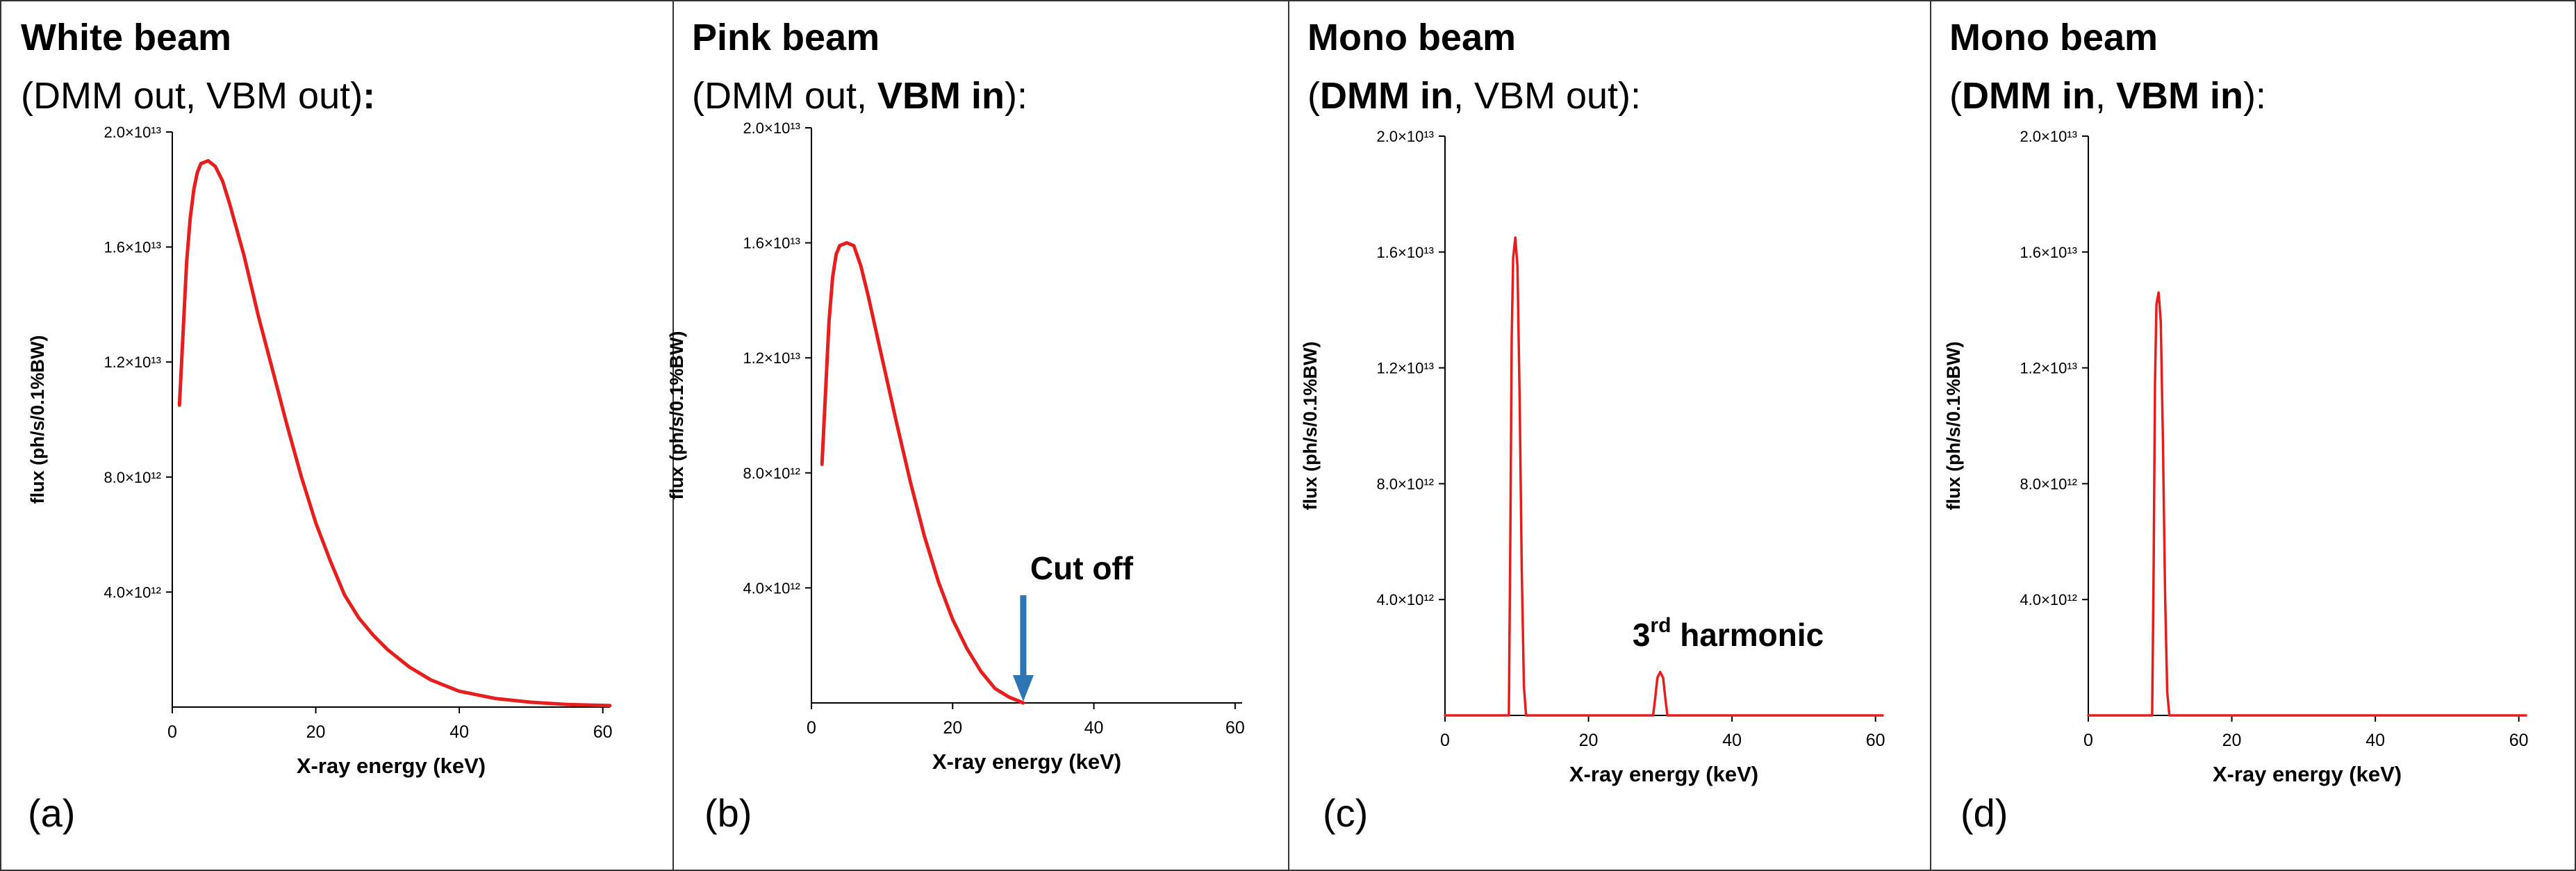 Image resolution: width=2576 pixels, height=871 pixels. I want to click on panel-subtitle-part: :, so click(369, 96).